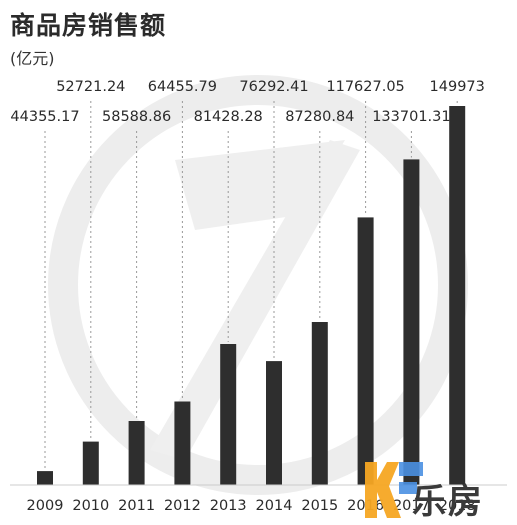 This screenshot has width=517, height=525. Describe the element at coordinates (319, 506) in the screenshot. I see `x-tick-label-2015: 2015` at that location.